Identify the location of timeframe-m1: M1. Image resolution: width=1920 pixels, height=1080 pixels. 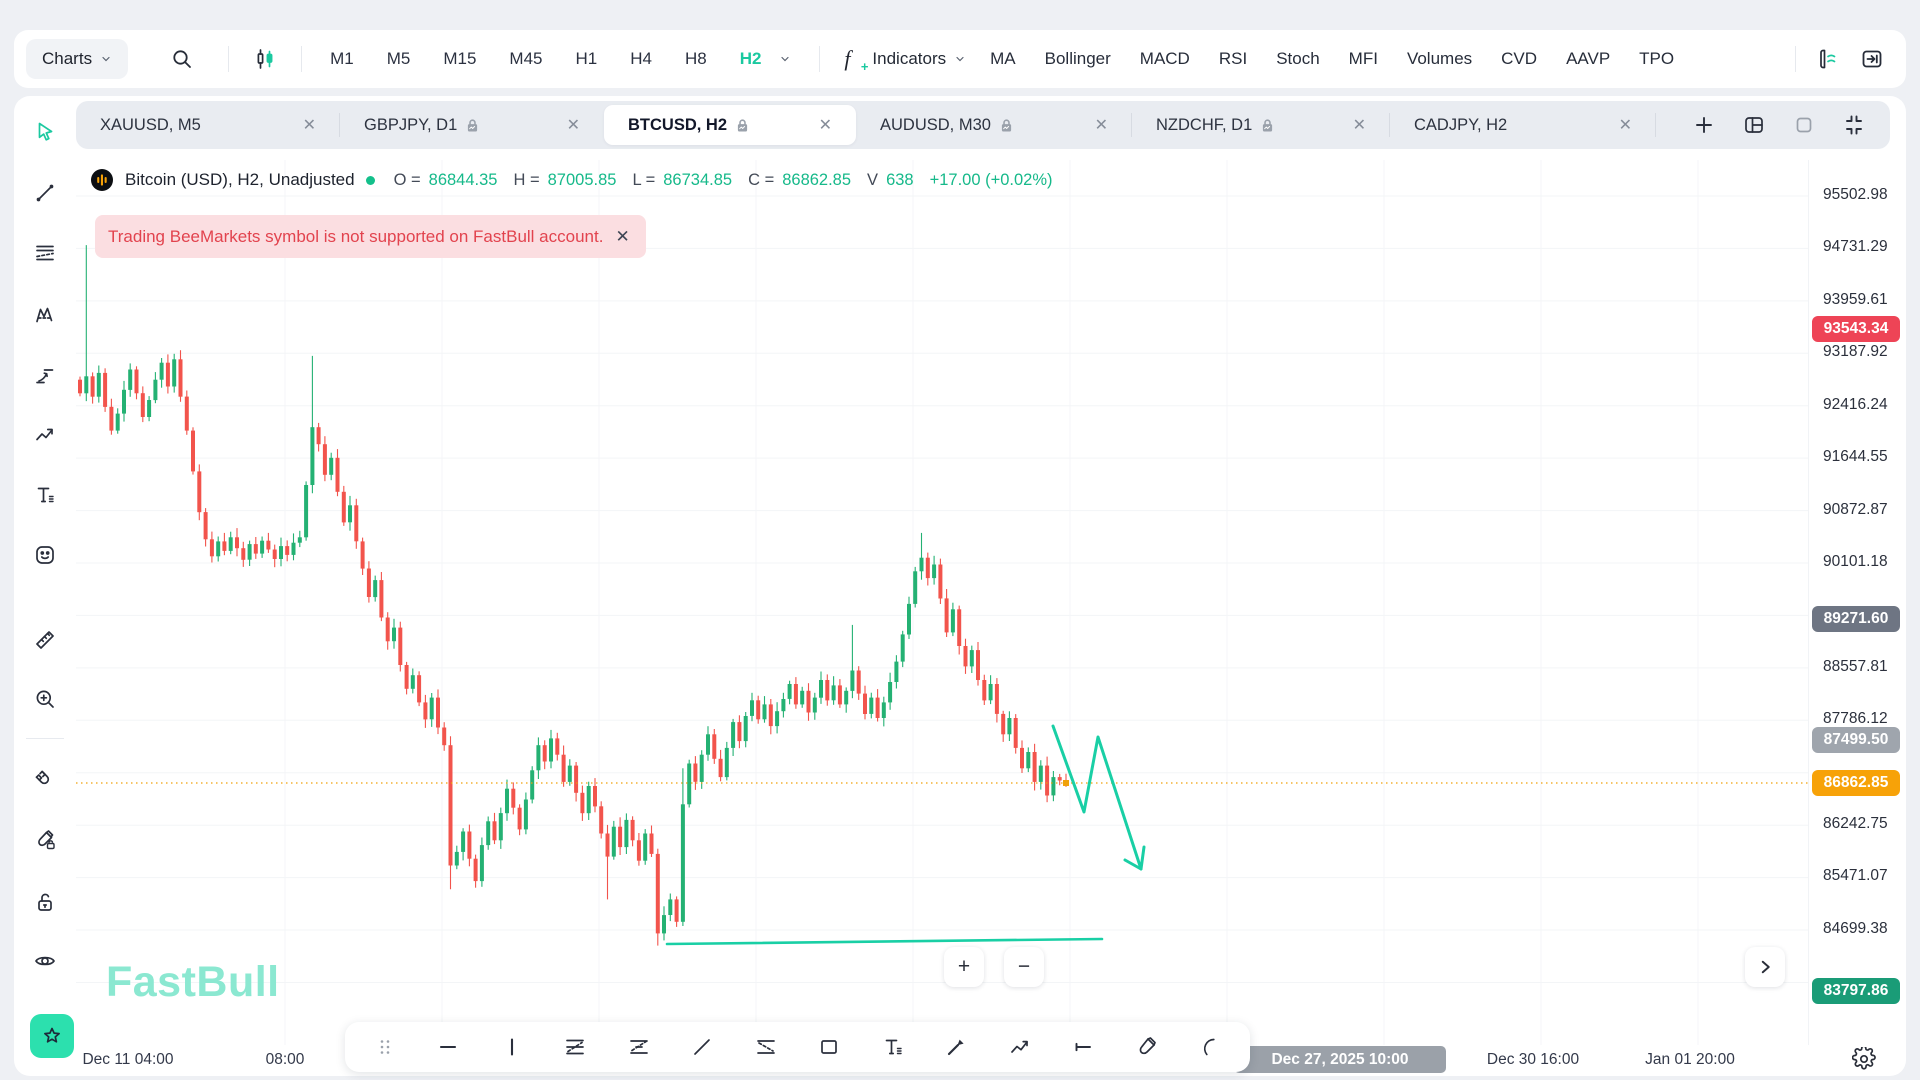
(342, 58).